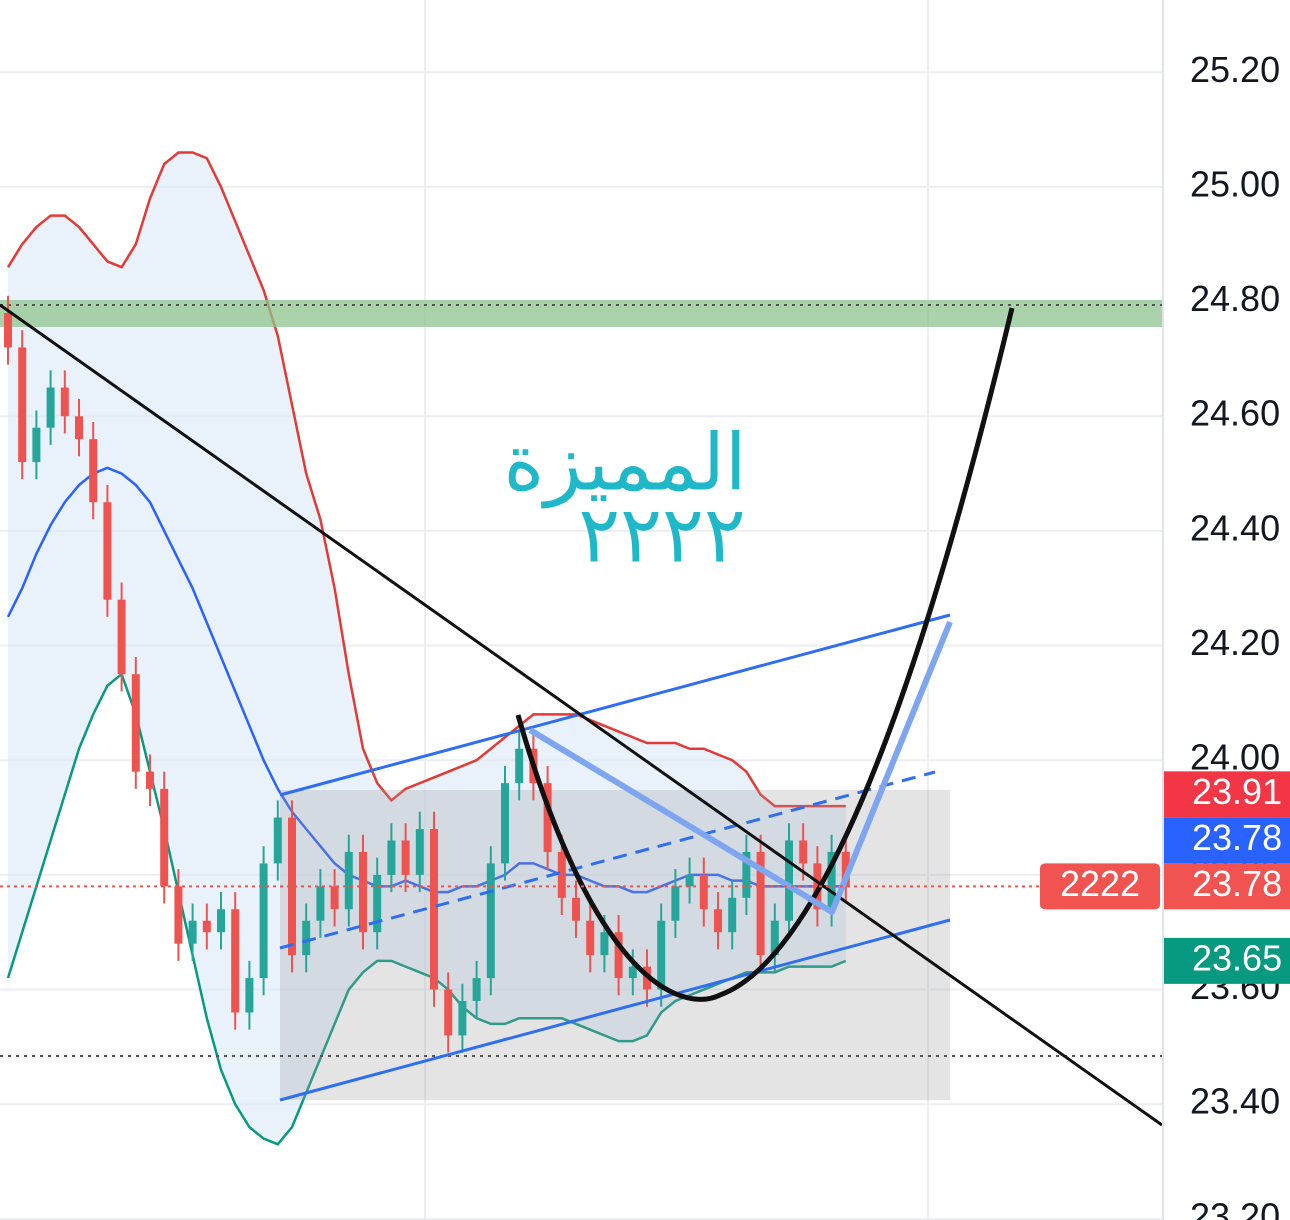  I want to click on y-tick-label: 25.00, so click(1235, 183).